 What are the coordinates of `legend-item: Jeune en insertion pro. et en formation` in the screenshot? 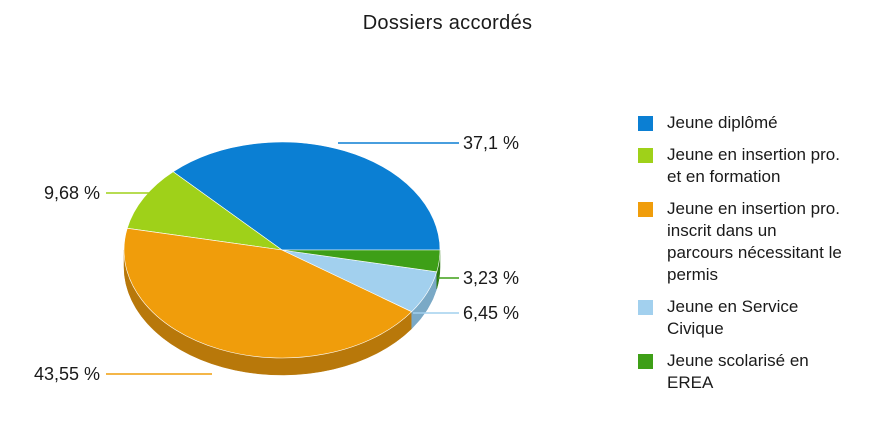 It's located at (765, 166).